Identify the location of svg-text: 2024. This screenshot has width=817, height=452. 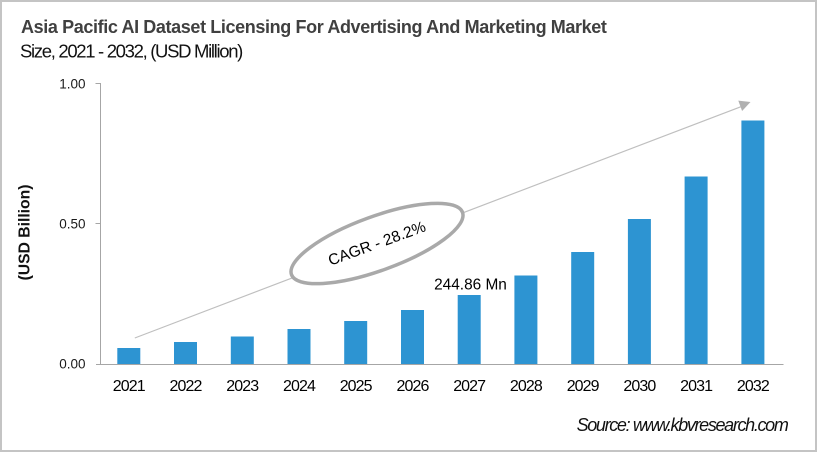
(299, 386).